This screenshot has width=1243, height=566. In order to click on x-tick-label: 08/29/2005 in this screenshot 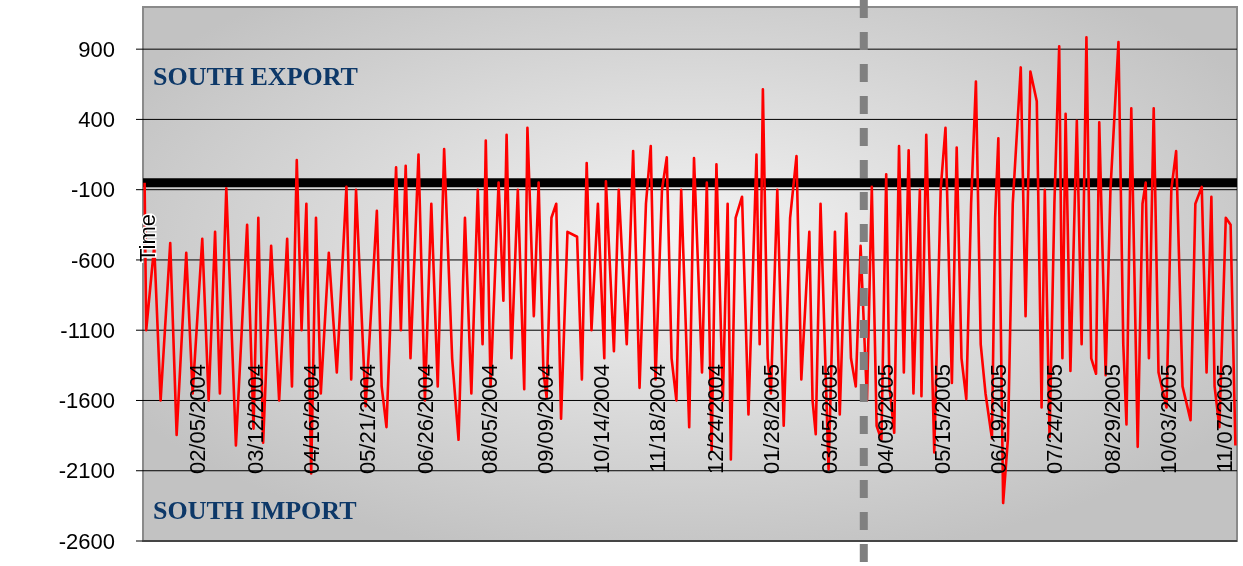, I will do `click(1113, 419)`.